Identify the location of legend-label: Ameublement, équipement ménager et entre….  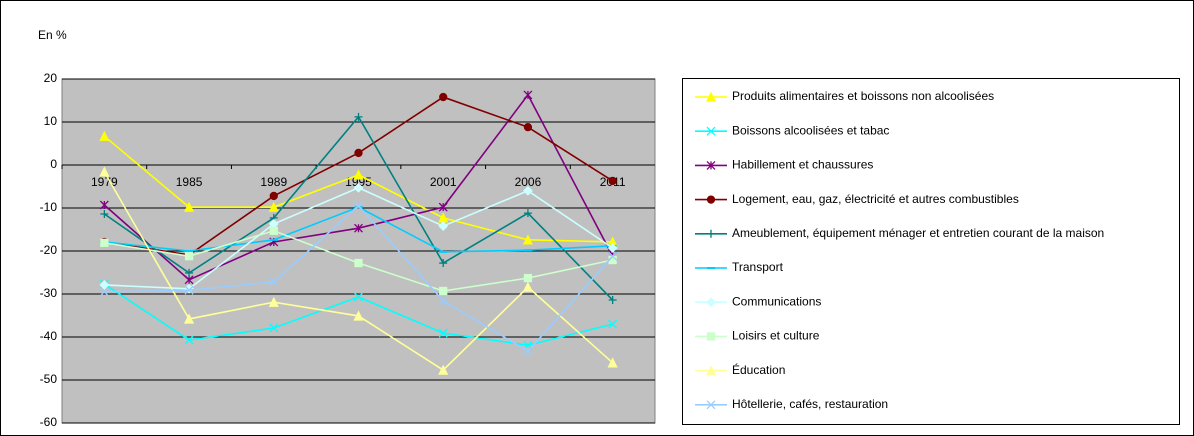
(918, 233).